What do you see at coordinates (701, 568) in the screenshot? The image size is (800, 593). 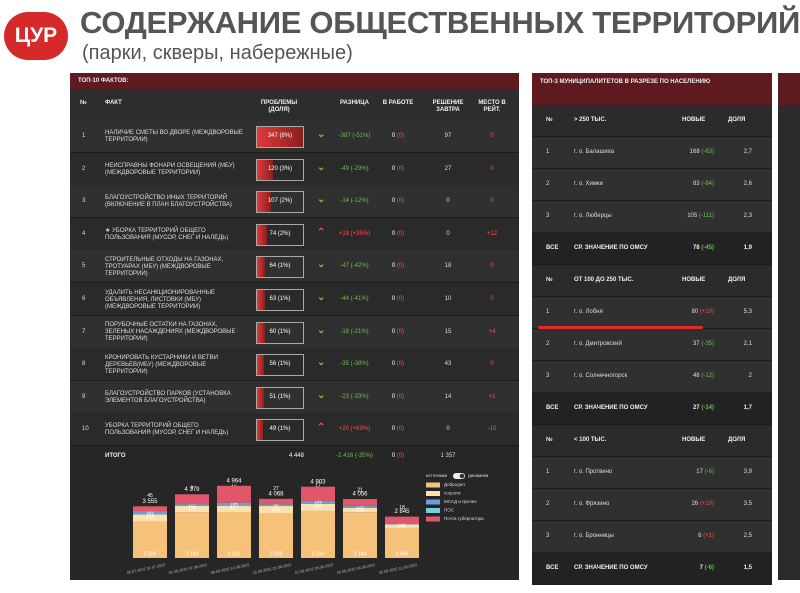 I see `new-value: 7` at bounding box center [701, 568].